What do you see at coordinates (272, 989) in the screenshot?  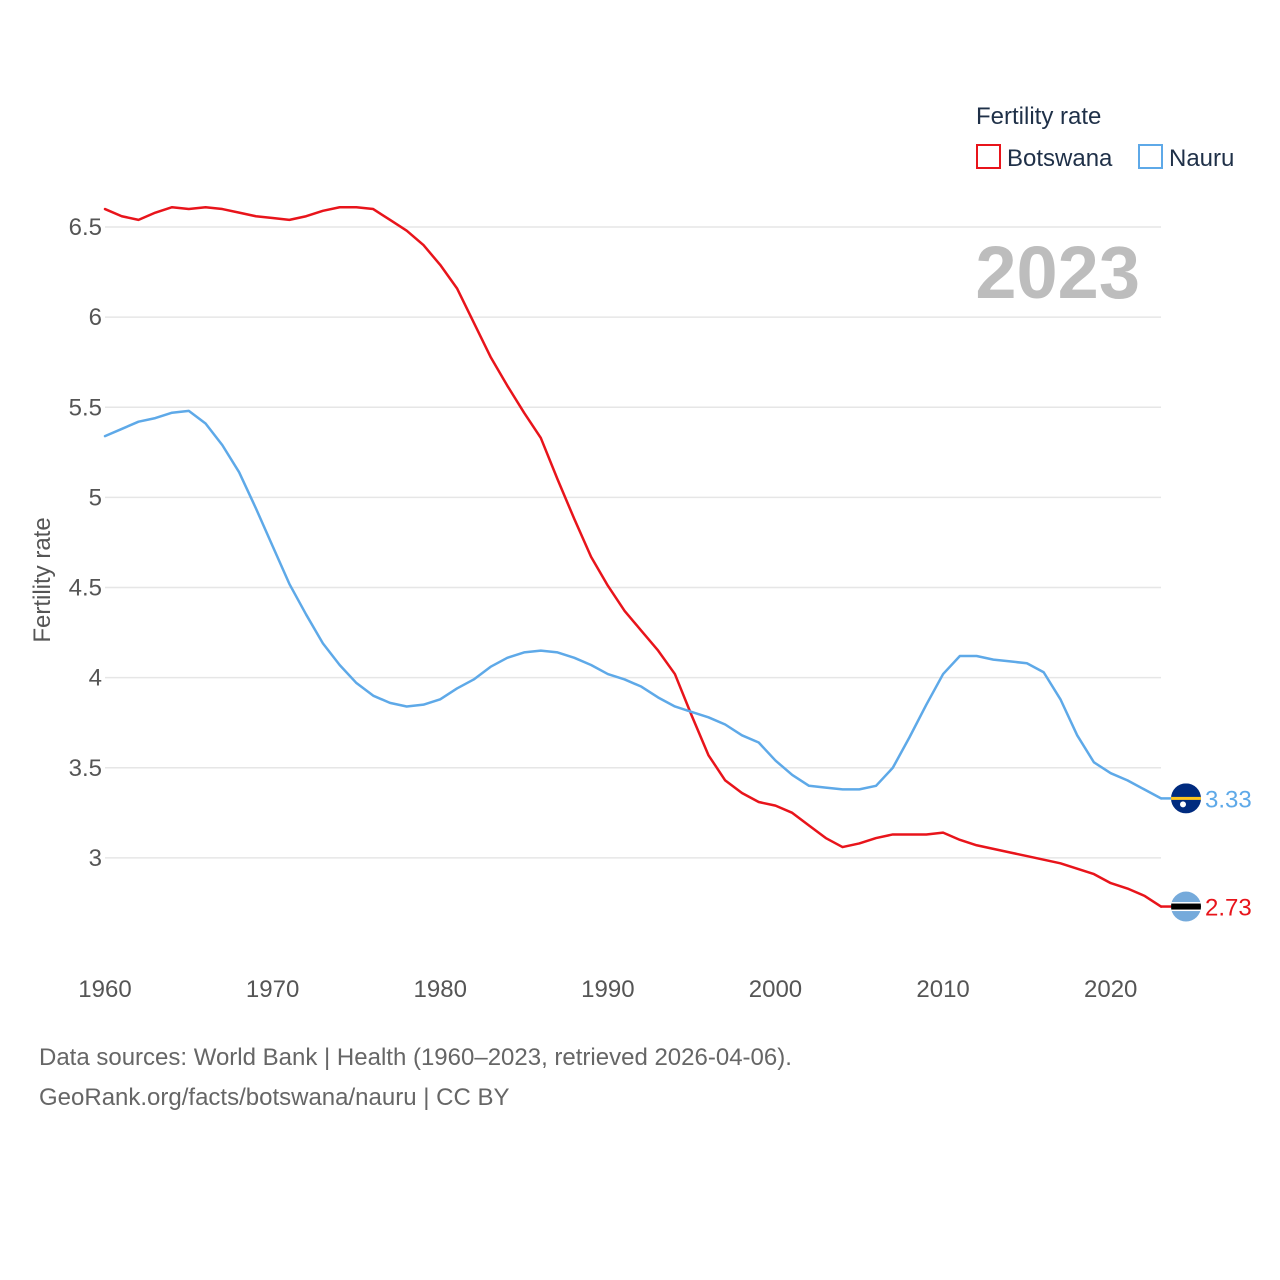 I see `x-tick-label: 1970` at bounding box center [272, 989].